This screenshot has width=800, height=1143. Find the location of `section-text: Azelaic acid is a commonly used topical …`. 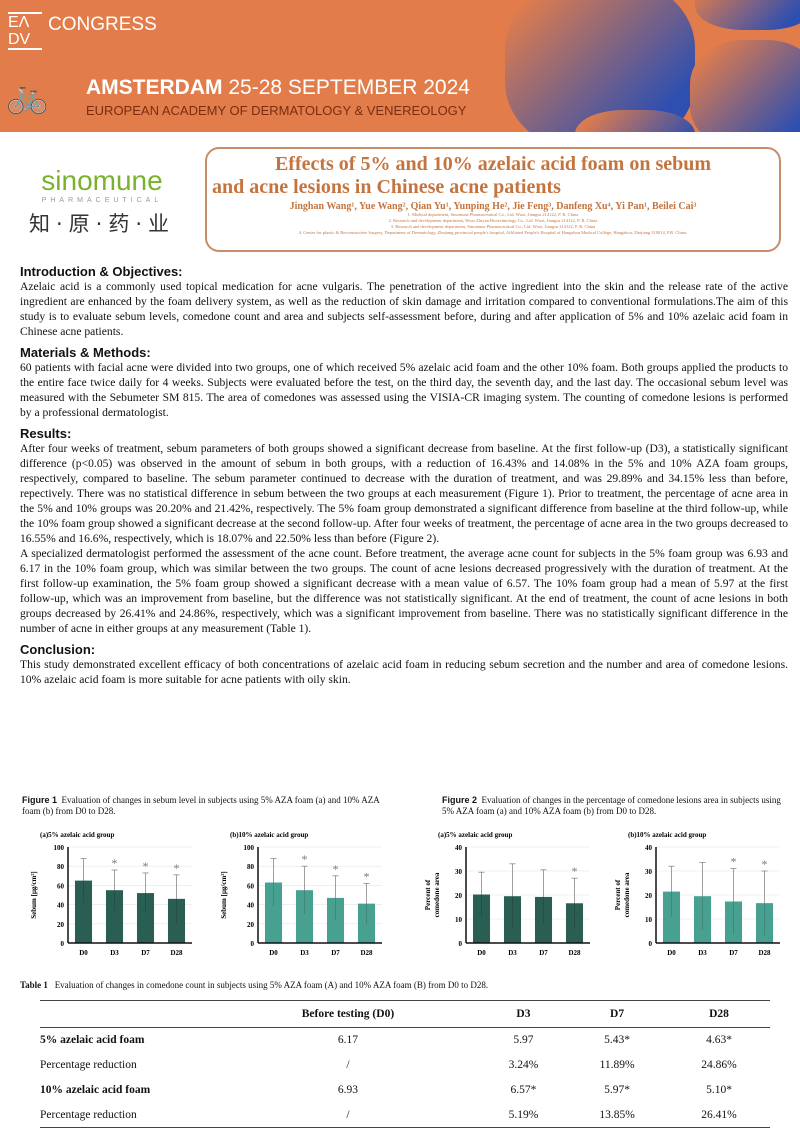

section-text: Azelaic acid is a commonly used topical … is located at coordinates (404, 309).